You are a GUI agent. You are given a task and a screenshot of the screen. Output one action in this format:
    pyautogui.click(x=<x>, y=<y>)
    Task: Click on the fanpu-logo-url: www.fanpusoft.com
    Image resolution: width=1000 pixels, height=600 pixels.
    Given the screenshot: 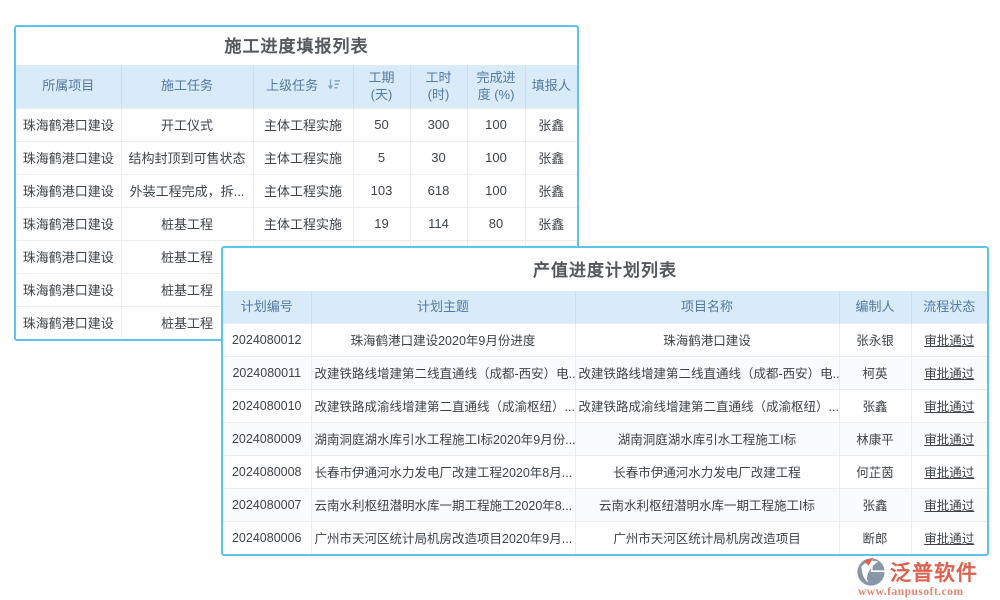 What is the action you would take?
    pyautogui.click(x=911, y=592)
    